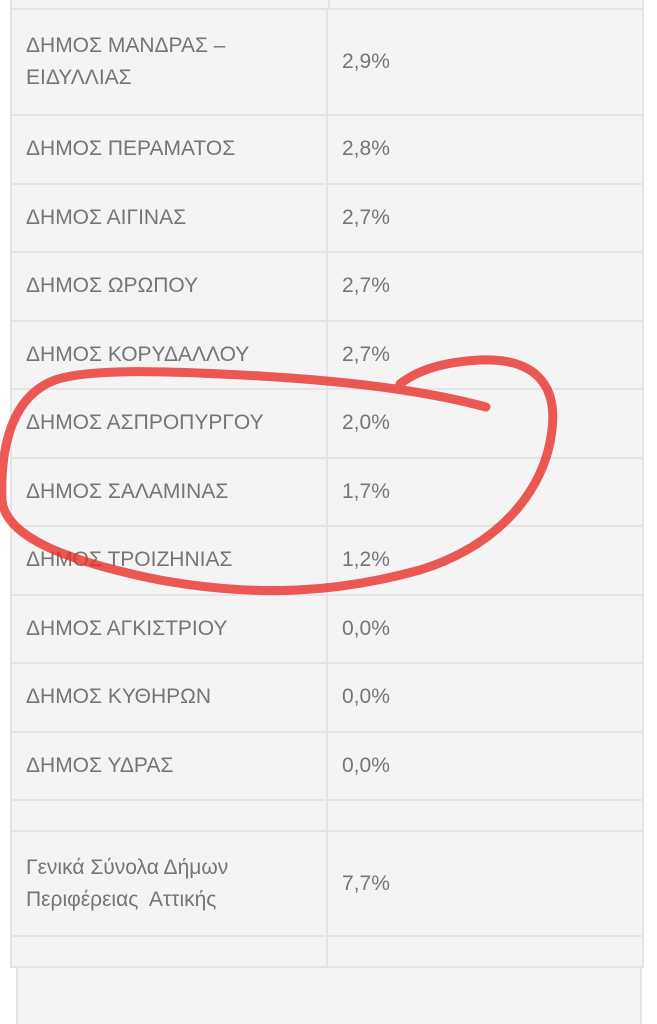  Describe the element at coordinates (327, 4) in the screenshot. I see `table-top-edge` at that location.